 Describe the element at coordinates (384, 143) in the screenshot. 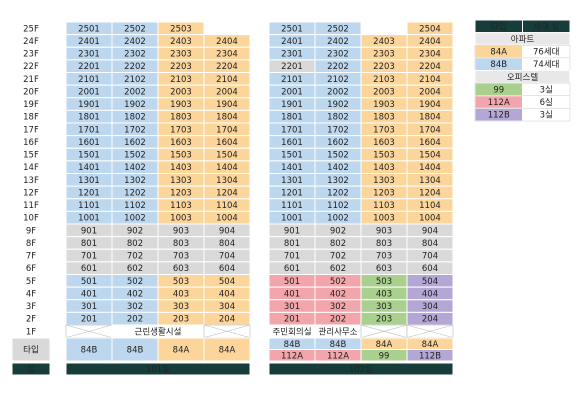

I see `unit: 1603` at that location.